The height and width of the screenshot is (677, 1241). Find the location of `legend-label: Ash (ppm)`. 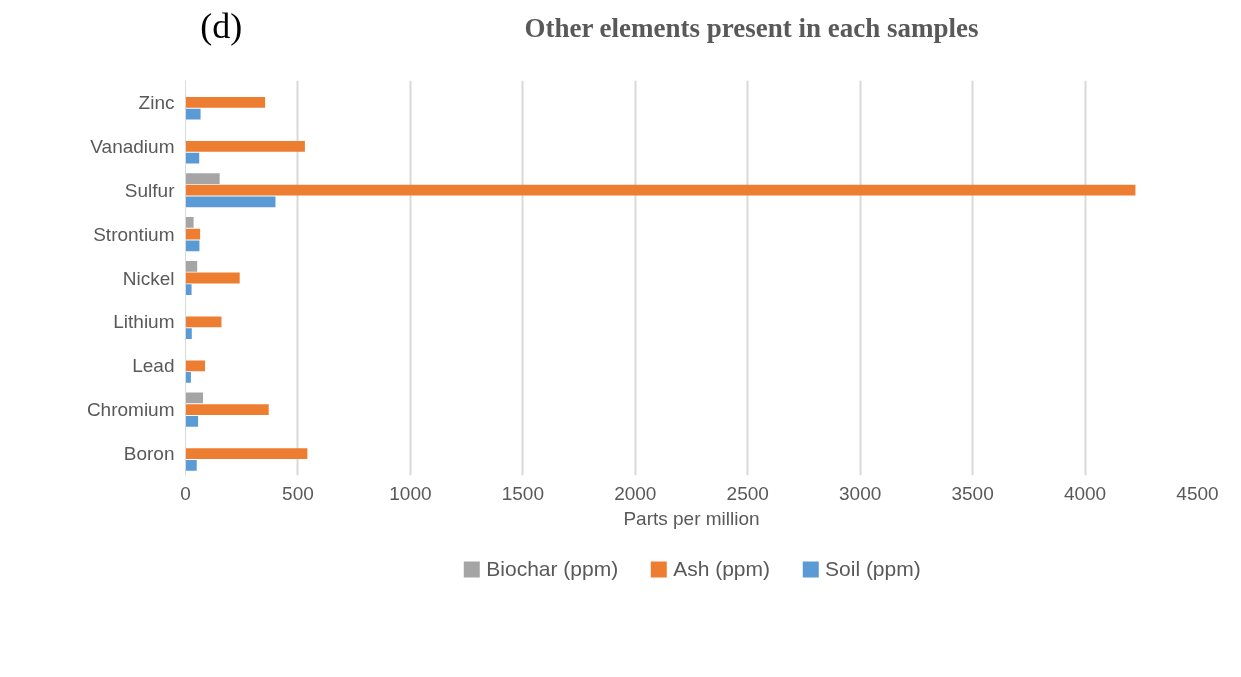

legend-label: Ash (ppm) is located at coordinates (722, 568).